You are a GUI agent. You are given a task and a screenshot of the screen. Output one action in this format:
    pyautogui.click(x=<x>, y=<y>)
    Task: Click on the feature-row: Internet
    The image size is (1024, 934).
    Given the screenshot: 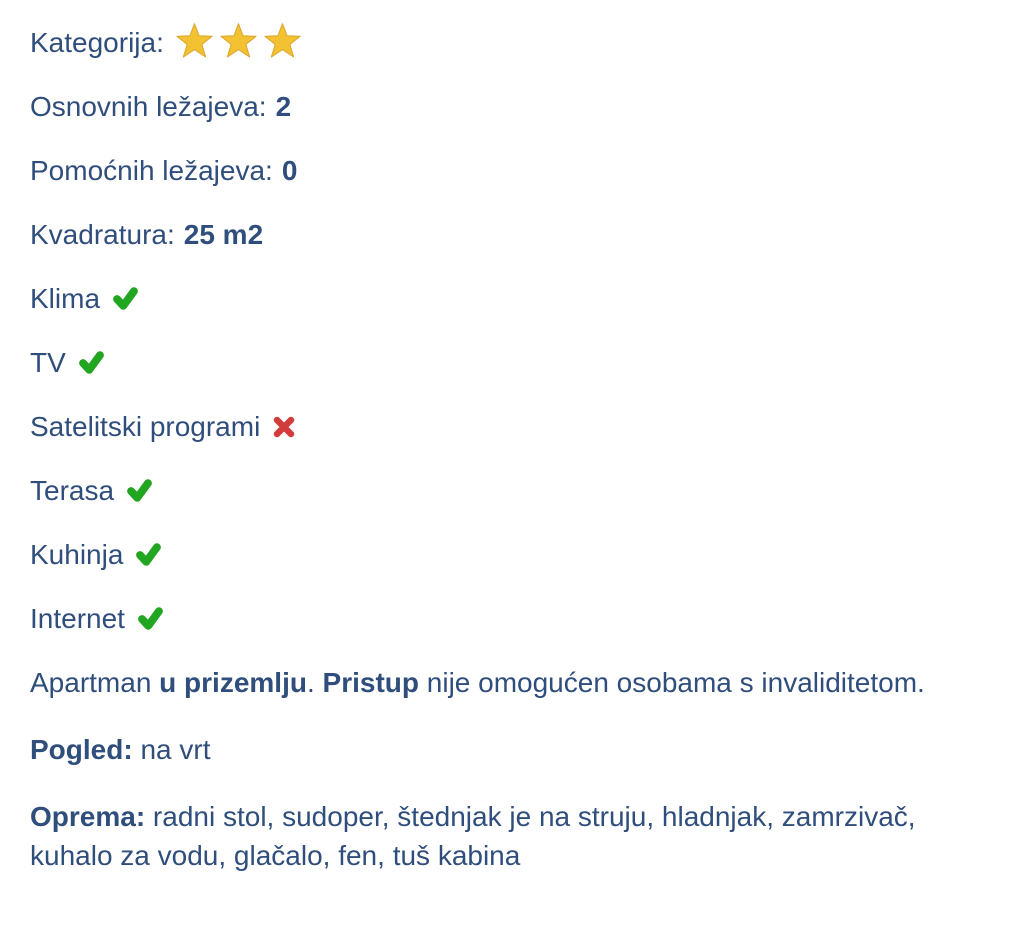 What is the action you would take?
    pyautogui.click(x=512, y=618)
    